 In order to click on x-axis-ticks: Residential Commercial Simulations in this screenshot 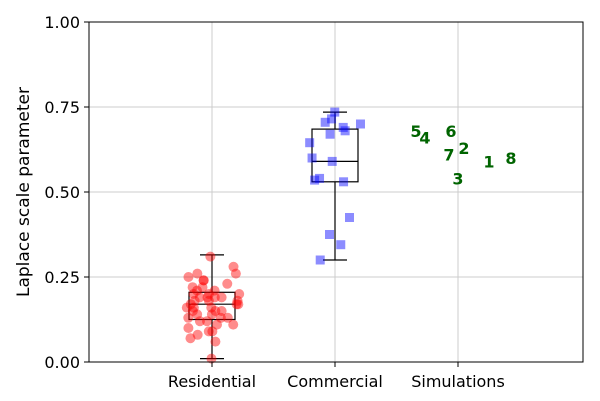, I will do `click(336, 376)`.